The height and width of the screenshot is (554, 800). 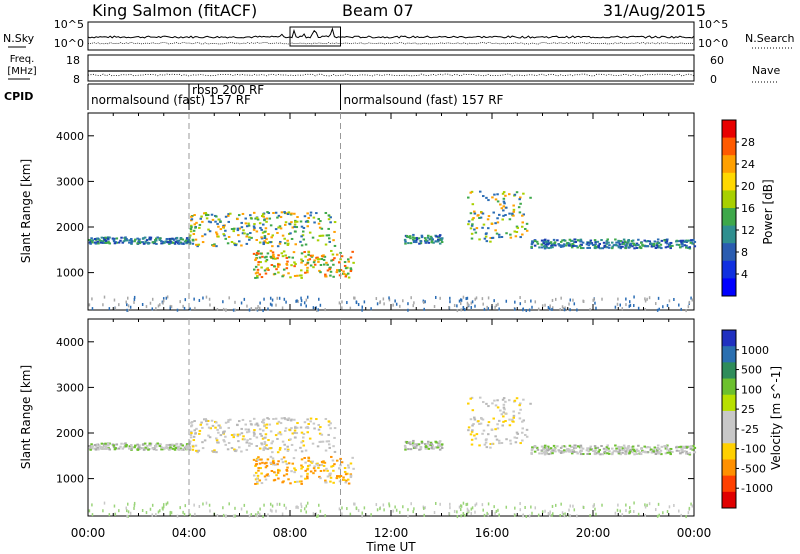 I want to click on velocity-y-tick-label: 2000, so click(x=70, y=433).